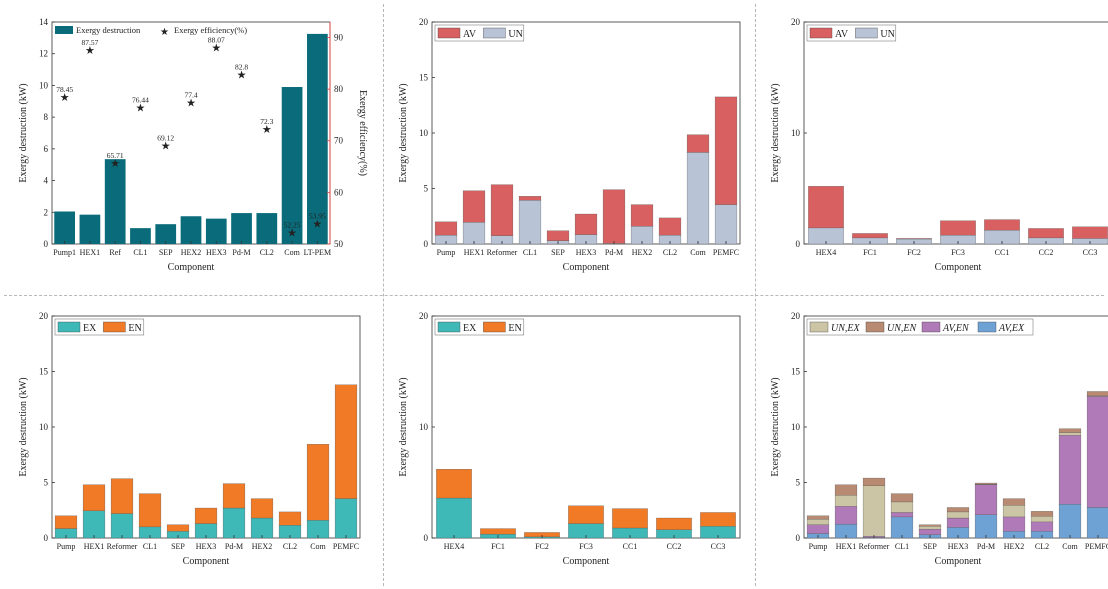 This screenshot has width=1108, height=589. I want to click on y-axis-label: Exergy destruction (kW), so click(775, 132).